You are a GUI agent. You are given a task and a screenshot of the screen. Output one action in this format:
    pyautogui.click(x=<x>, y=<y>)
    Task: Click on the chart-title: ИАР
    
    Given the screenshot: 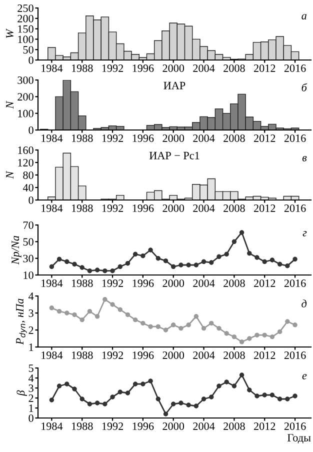 What is the action you would take?
    pyautogui.click(x=175, y=86)
    